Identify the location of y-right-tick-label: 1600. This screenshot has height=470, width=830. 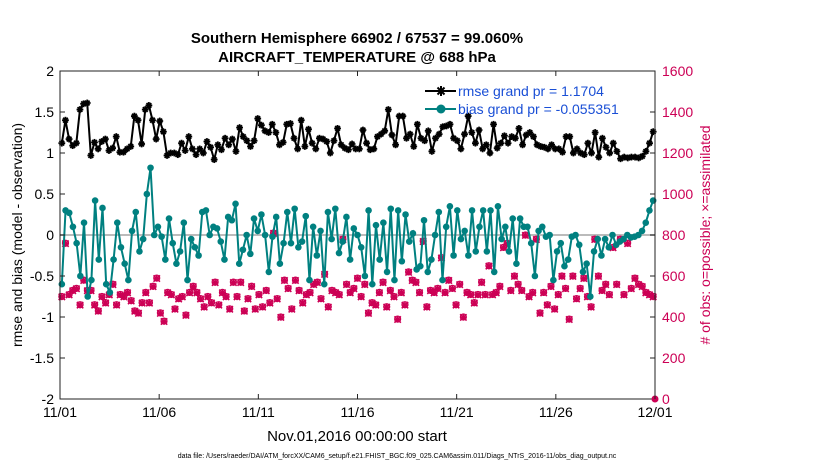
(677, 71).